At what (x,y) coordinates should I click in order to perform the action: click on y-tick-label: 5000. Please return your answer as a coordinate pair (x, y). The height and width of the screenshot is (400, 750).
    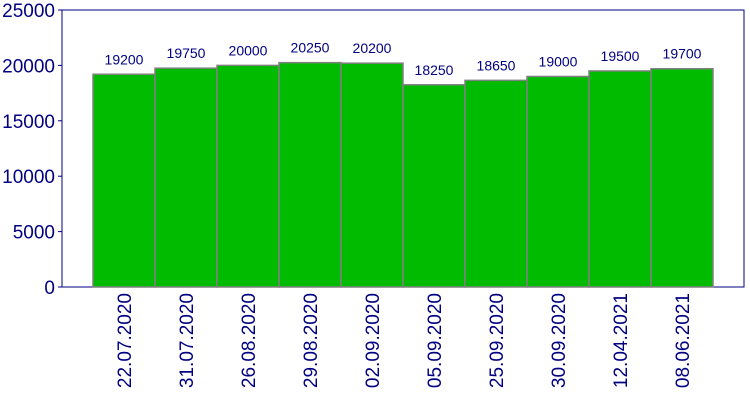
    Looking at the image, I should click on (34, 233).